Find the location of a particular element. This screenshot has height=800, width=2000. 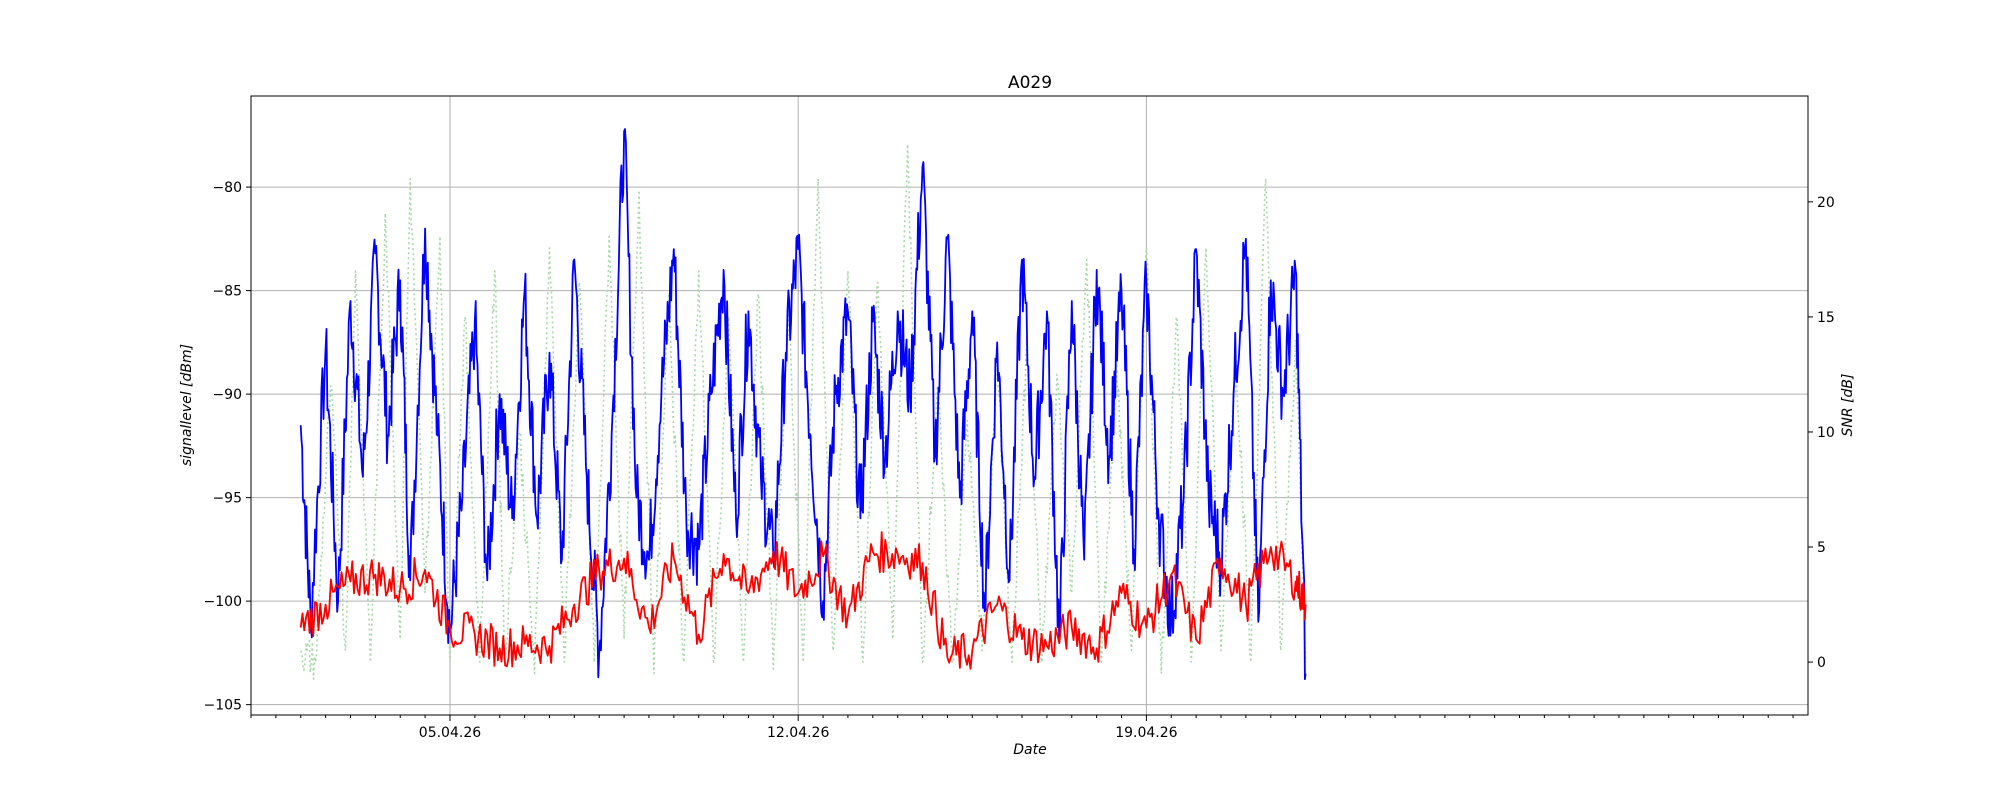

x-axis-title: Date is located at coordinates (1029, 750).